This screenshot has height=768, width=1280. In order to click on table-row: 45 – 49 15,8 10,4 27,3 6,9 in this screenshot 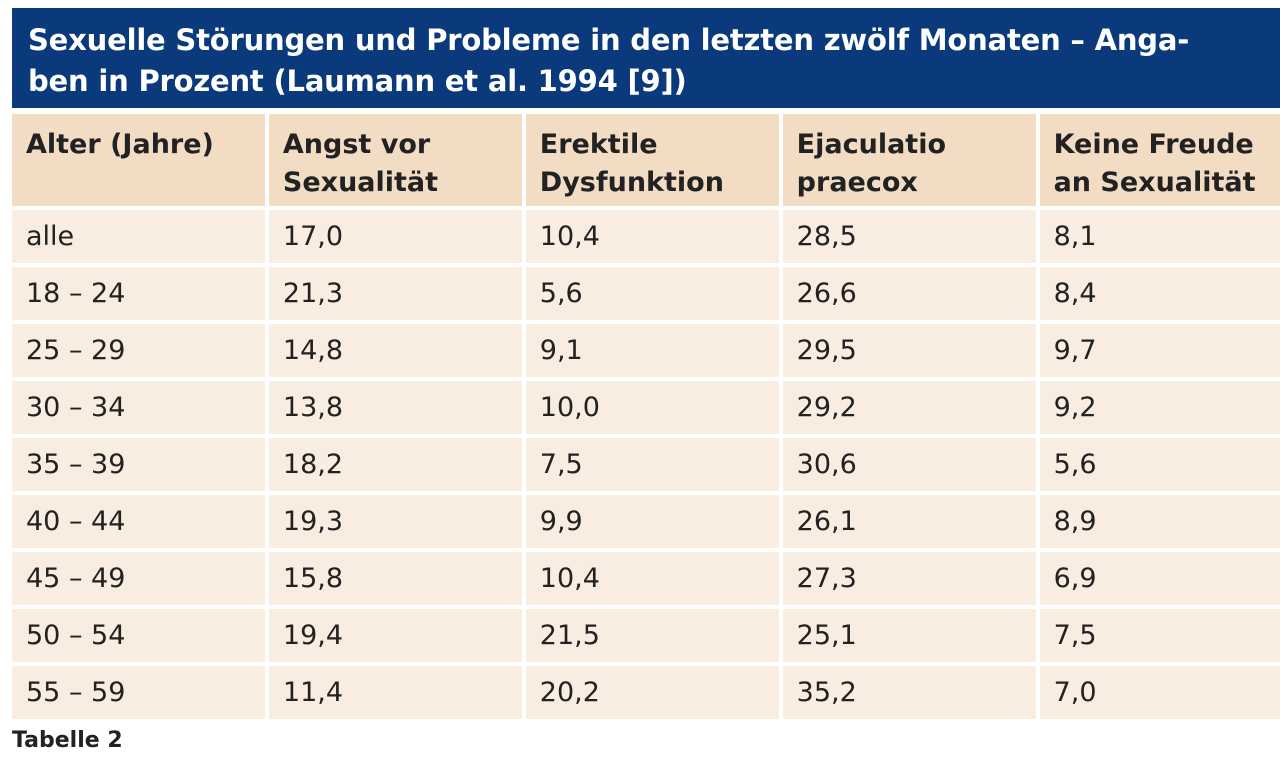, I will do `click(646, 578)`.